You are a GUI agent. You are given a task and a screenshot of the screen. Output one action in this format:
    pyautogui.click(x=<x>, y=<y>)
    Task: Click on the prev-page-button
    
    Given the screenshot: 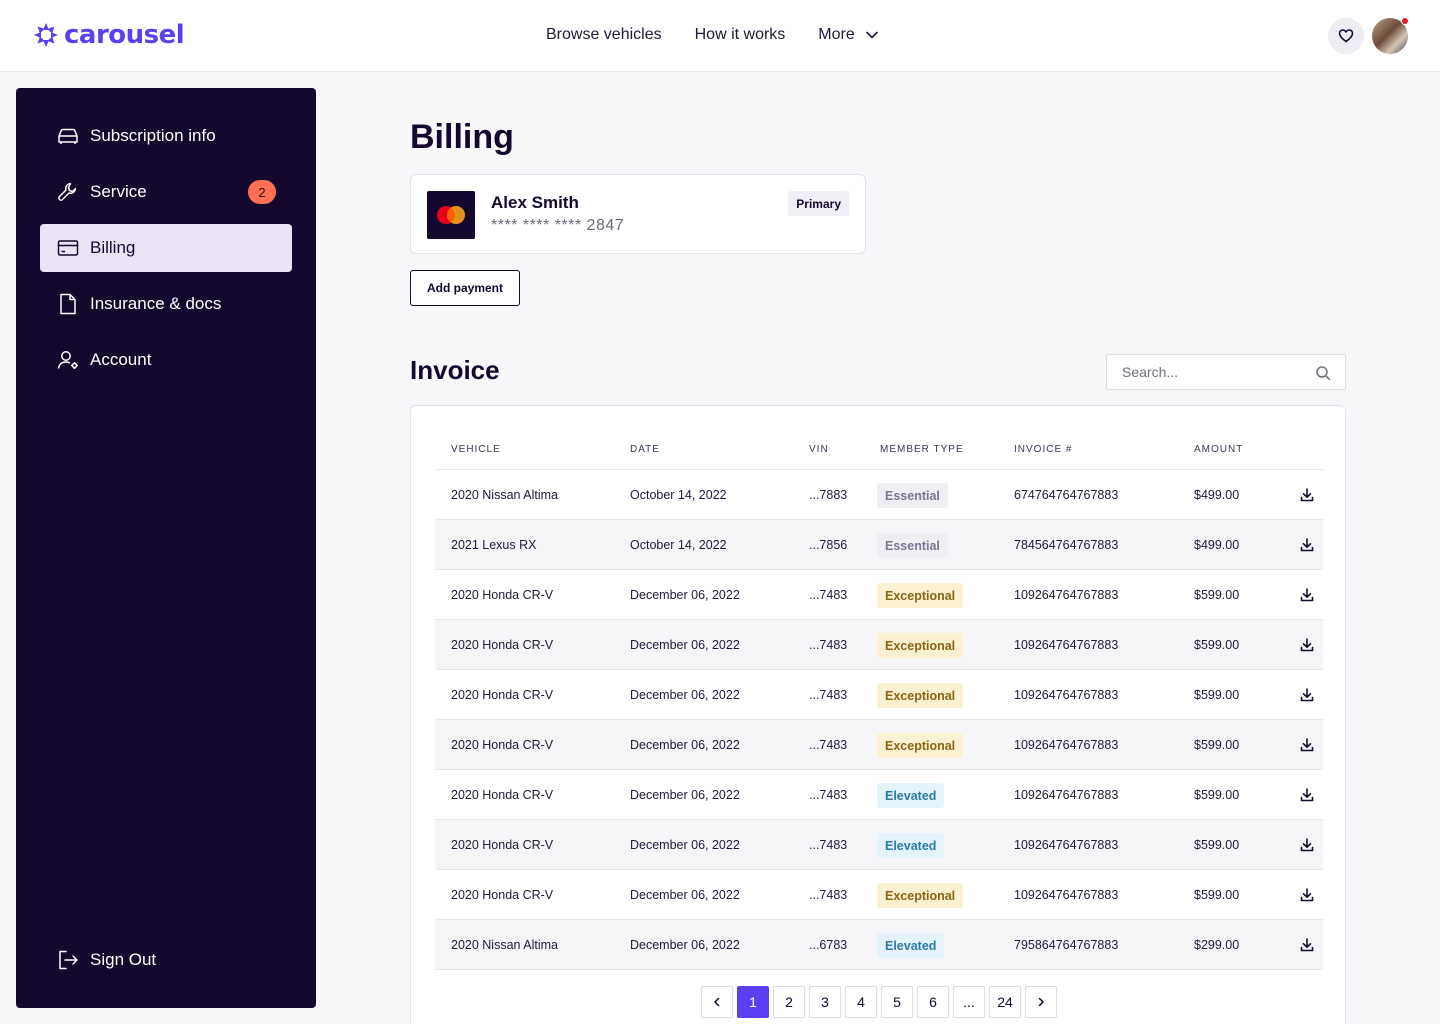 What is the action you would take?
    pyautogui.click(x=717, y=1002)
    